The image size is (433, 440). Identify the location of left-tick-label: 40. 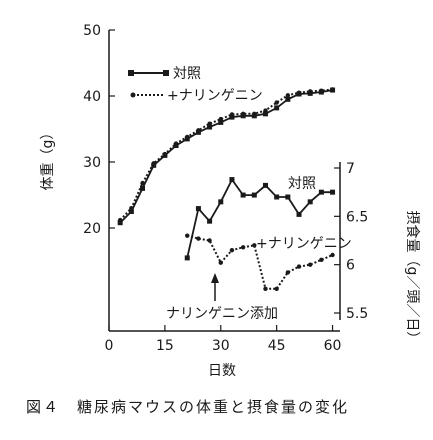
(92, 97).